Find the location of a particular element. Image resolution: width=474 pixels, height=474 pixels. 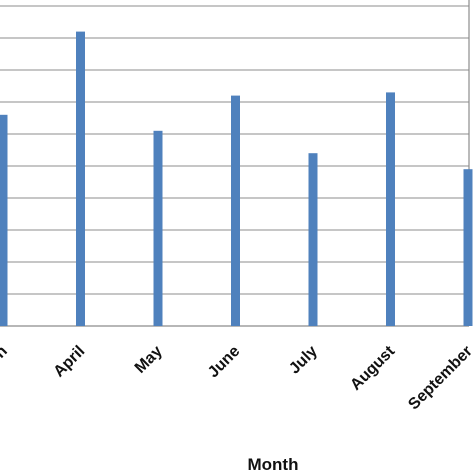

bar-april is located at coordinates (80, 178).